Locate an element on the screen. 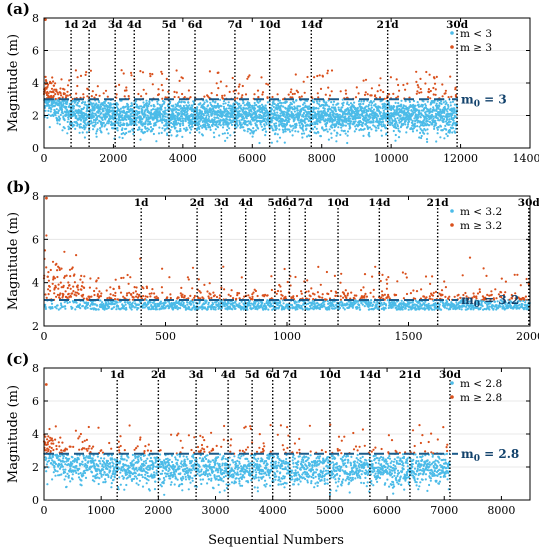 The width and height of the screenshot is (539, 550). x-tick-label: 6000 is located at coordinates (252, 158).